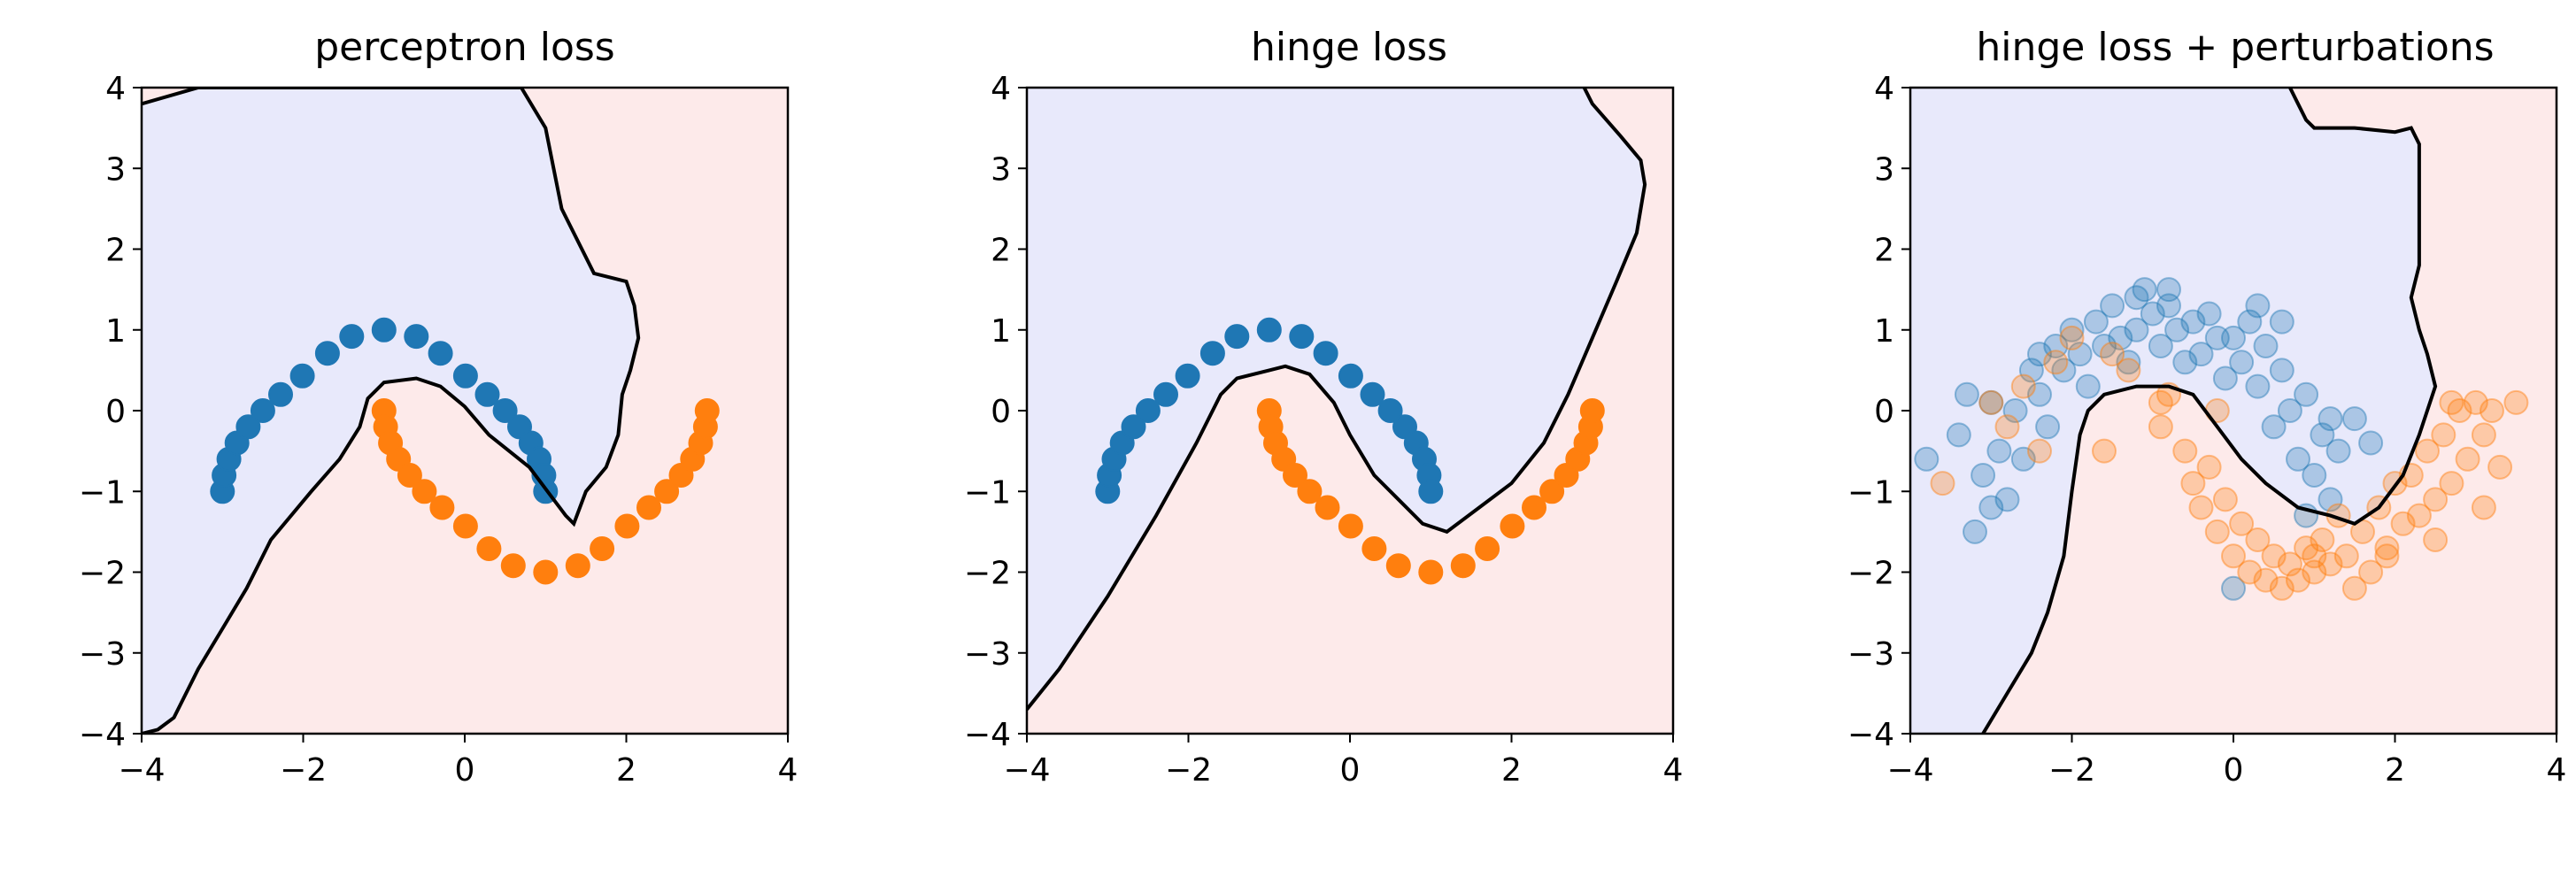  I want to click on region-class0, so click(390, 411).